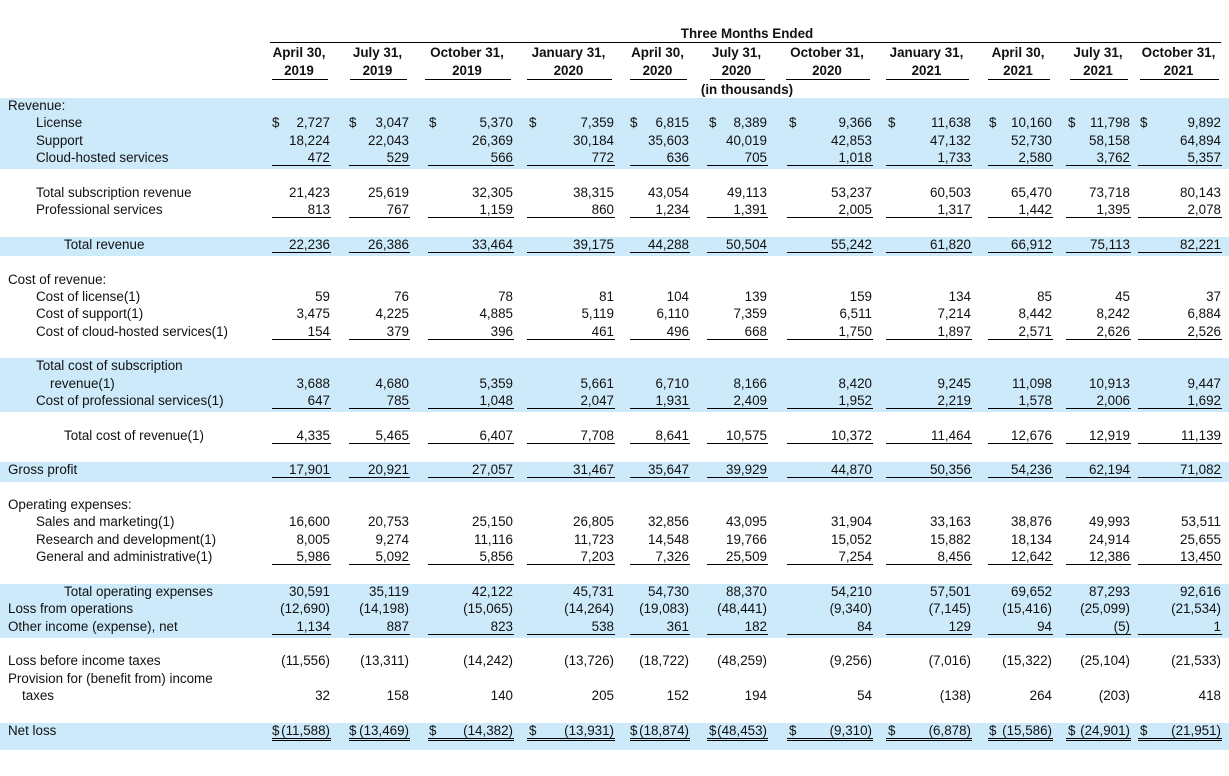 The image size is (1229, 776). Describe the element at coordinates (1200, 470) in the screenshot. I see `table-cell: 71,082` at that location.